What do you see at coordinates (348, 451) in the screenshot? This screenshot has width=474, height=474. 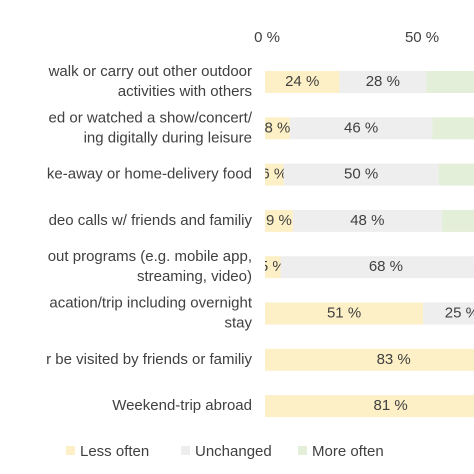 I see `legend-label: More often` at bounding box center [348, 451].